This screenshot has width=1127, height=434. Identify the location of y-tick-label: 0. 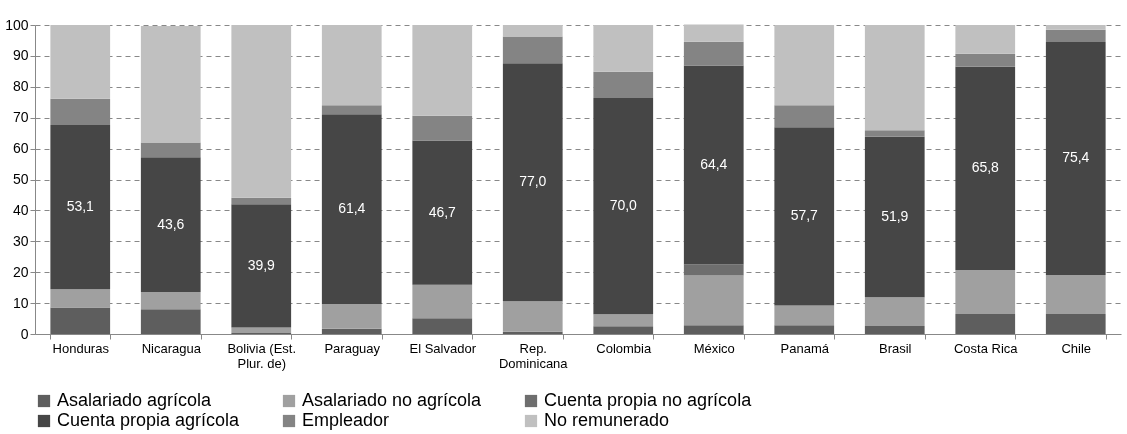
(24, 333).